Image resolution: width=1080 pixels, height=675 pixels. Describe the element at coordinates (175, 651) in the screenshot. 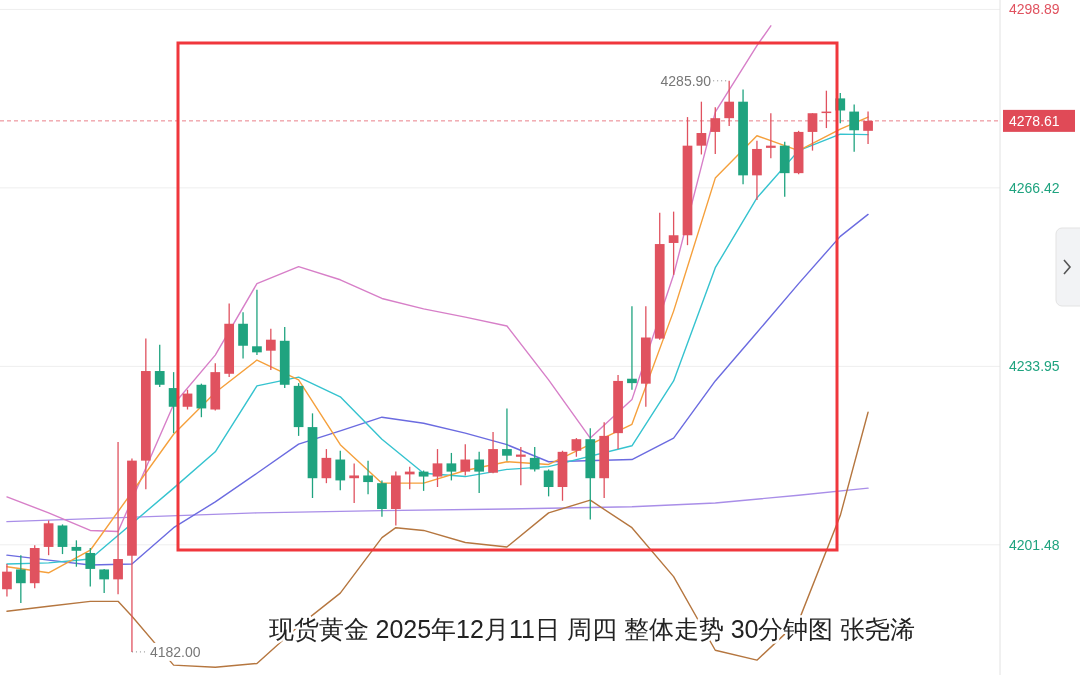

I see `annotation: 4182.00` at that location.